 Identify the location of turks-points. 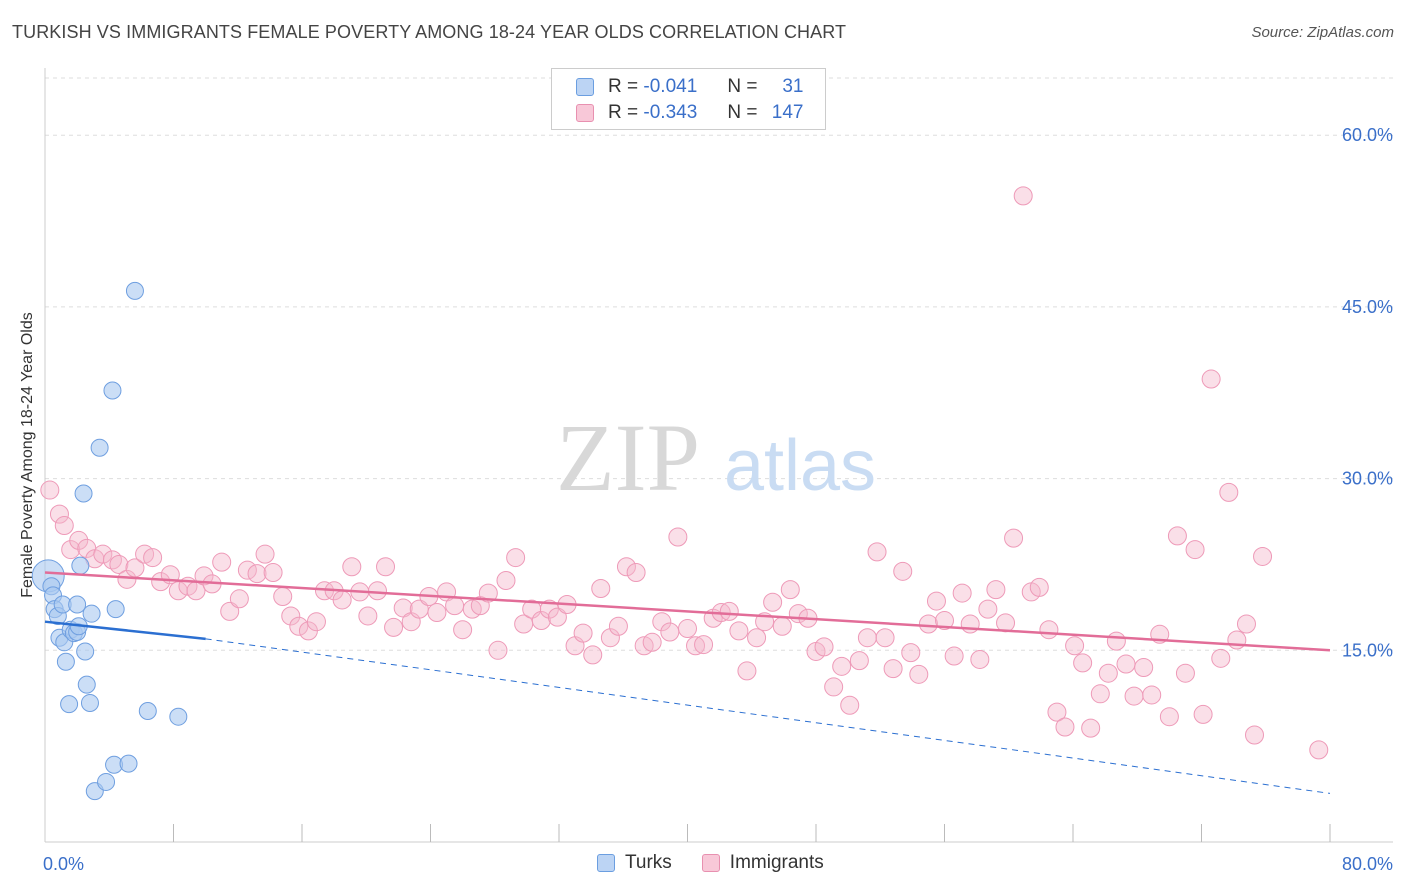
(109, 541).